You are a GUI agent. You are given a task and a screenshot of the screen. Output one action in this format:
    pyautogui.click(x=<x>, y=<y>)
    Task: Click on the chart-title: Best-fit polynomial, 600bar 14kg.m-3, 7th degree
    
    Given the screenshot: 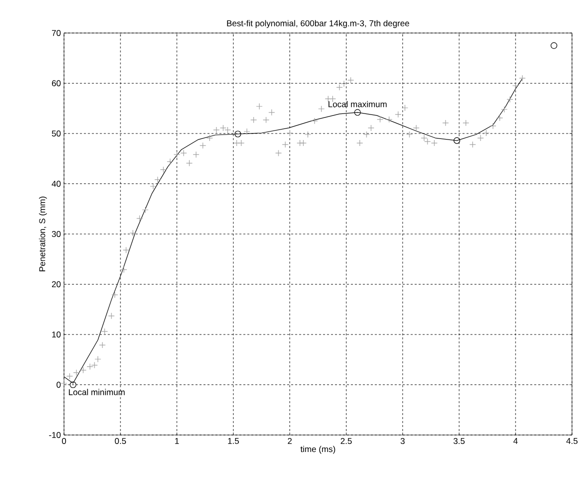 What is the action you would take?
    pyautogui.click(x=318, y=24)
    